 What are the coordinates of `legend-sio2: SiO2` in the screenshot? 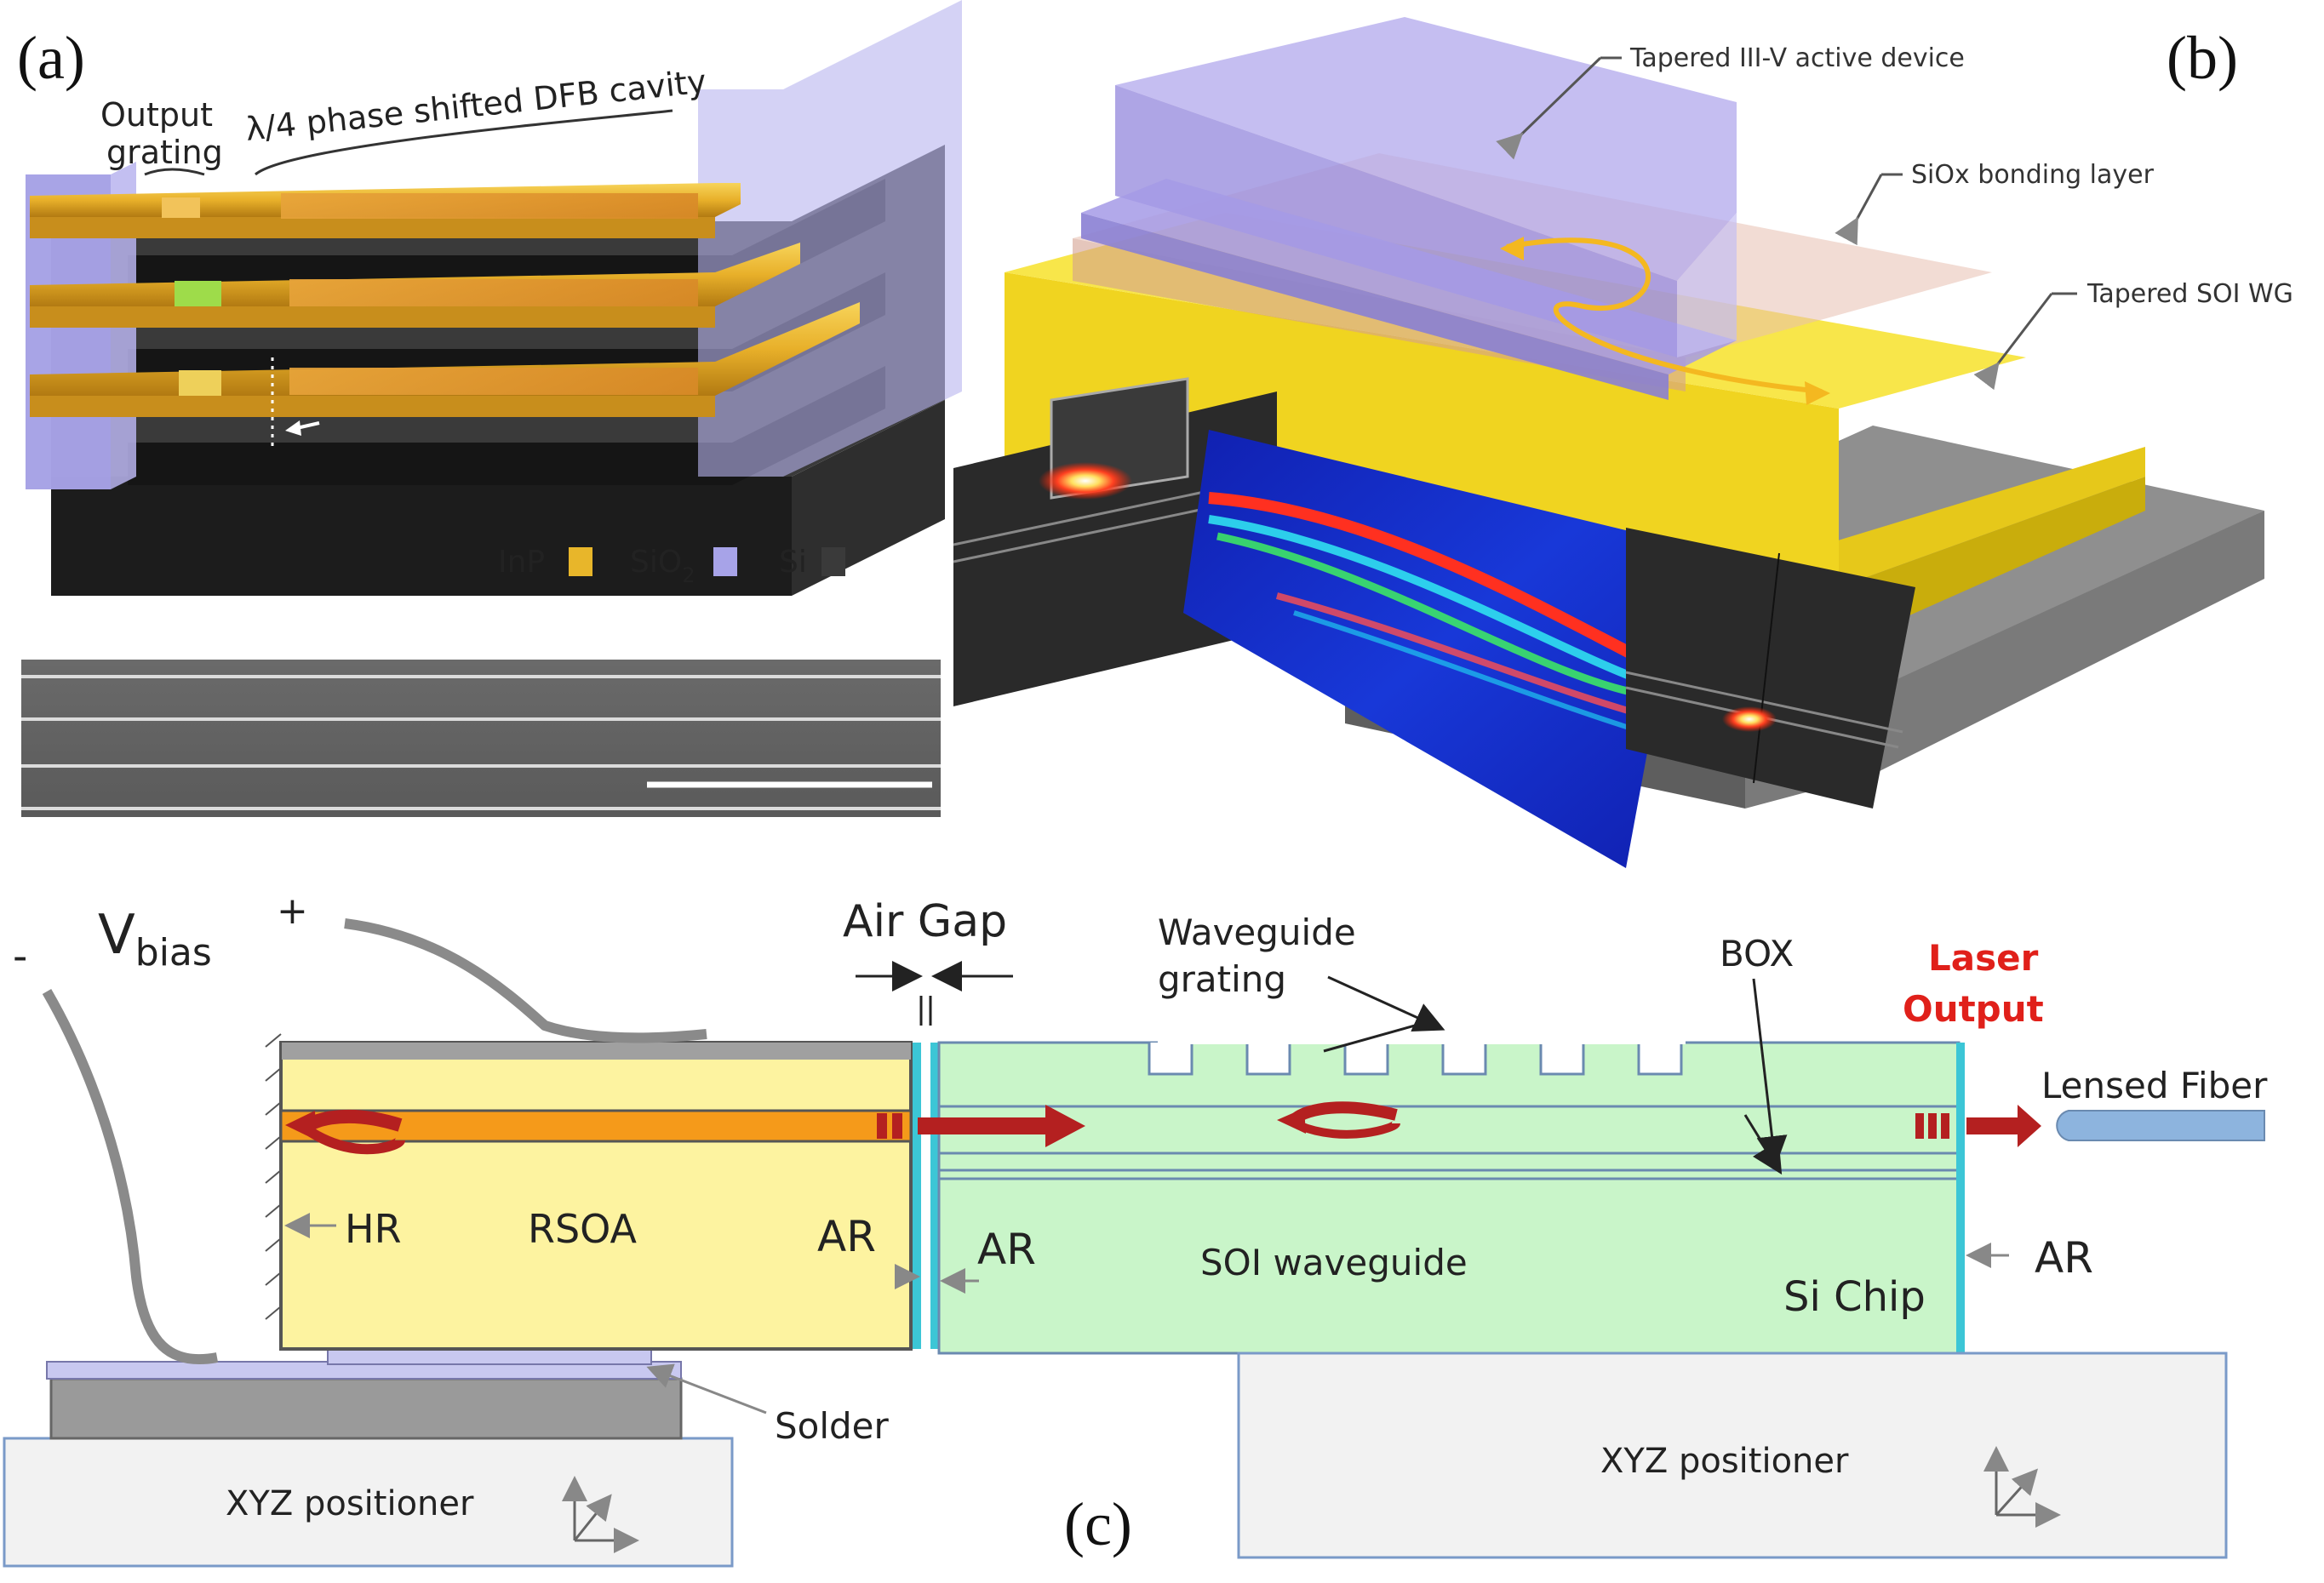 It's located at (662, 566).